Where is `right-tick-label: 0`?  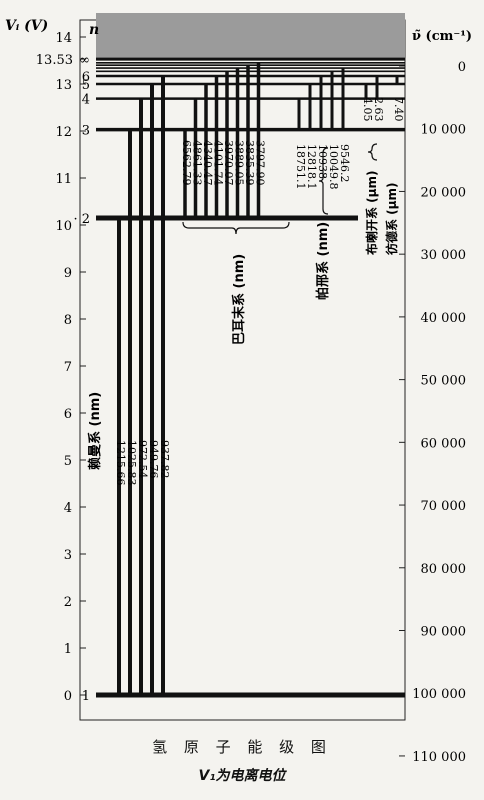 right-tick-label: 0 is located at coordinates (462, 67).